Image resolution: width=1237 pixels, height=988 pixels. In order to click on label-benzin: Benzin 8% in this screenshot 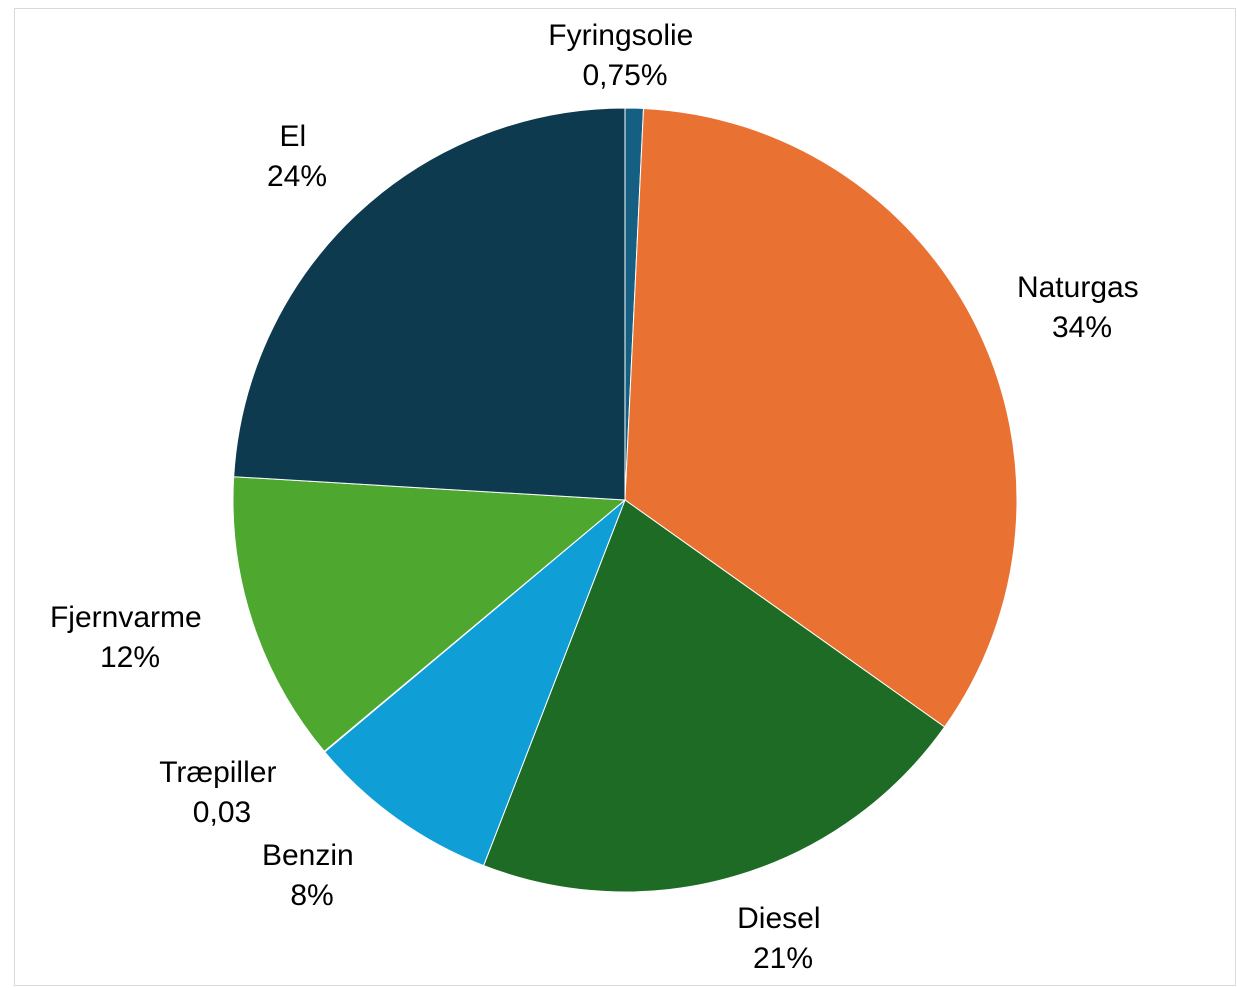, I will do `click(312, 875)`.